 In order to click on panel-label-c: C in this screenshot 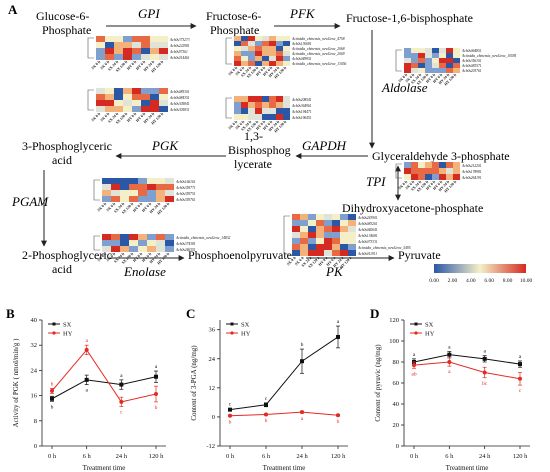, I will do `click(190, 313)`.